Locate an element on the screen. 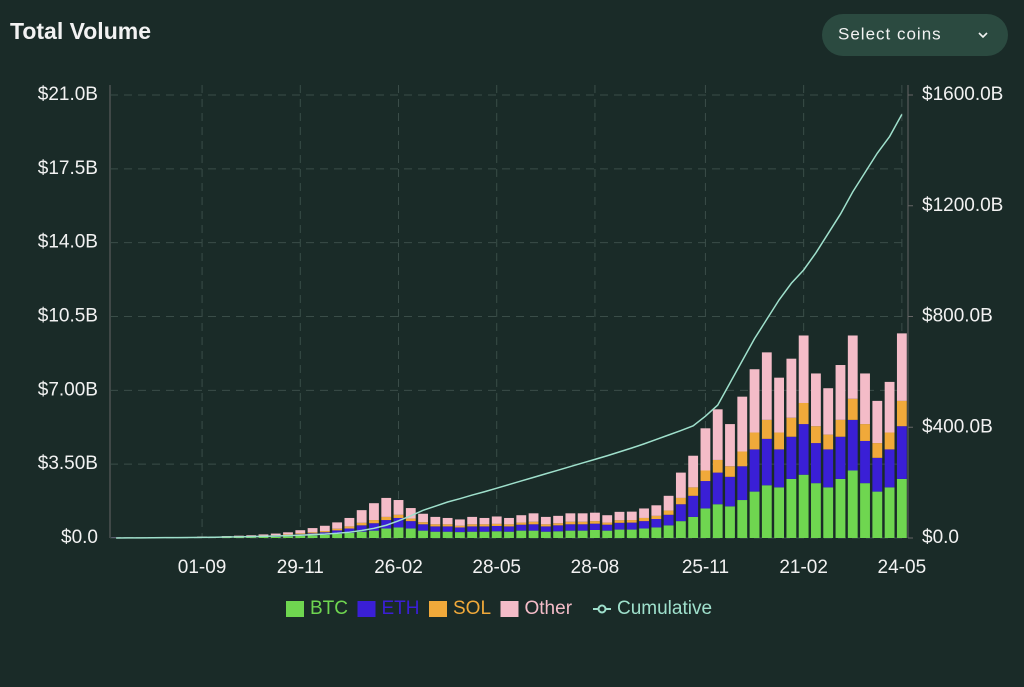 This screenshot has height=687, width=1024. chart-title: Total Volume is located at coordinates (80, 31).